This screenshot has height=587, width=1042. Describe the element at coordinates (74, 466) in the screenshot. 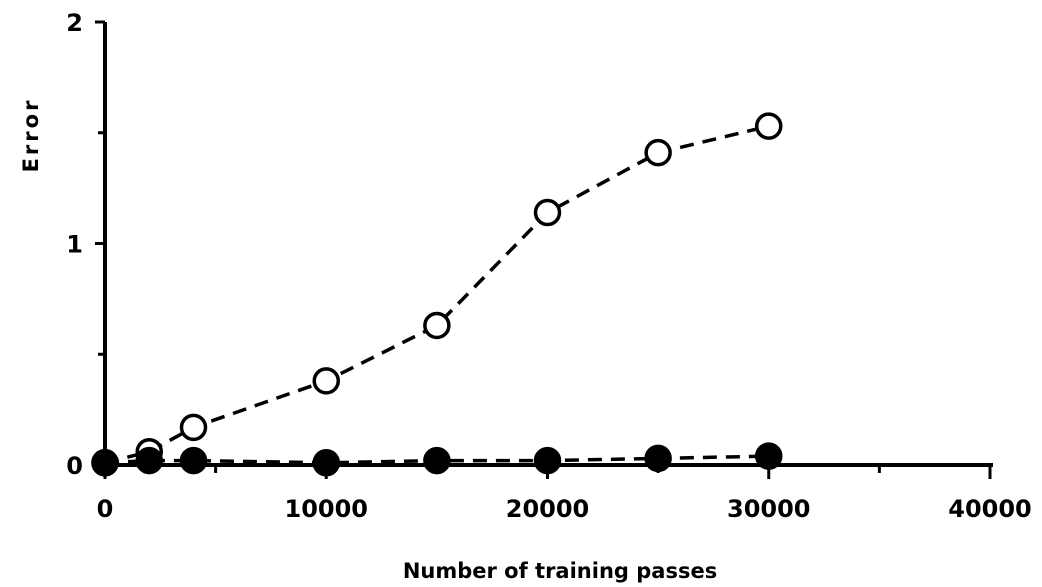

I see `y-tick-label: 0` at that location.